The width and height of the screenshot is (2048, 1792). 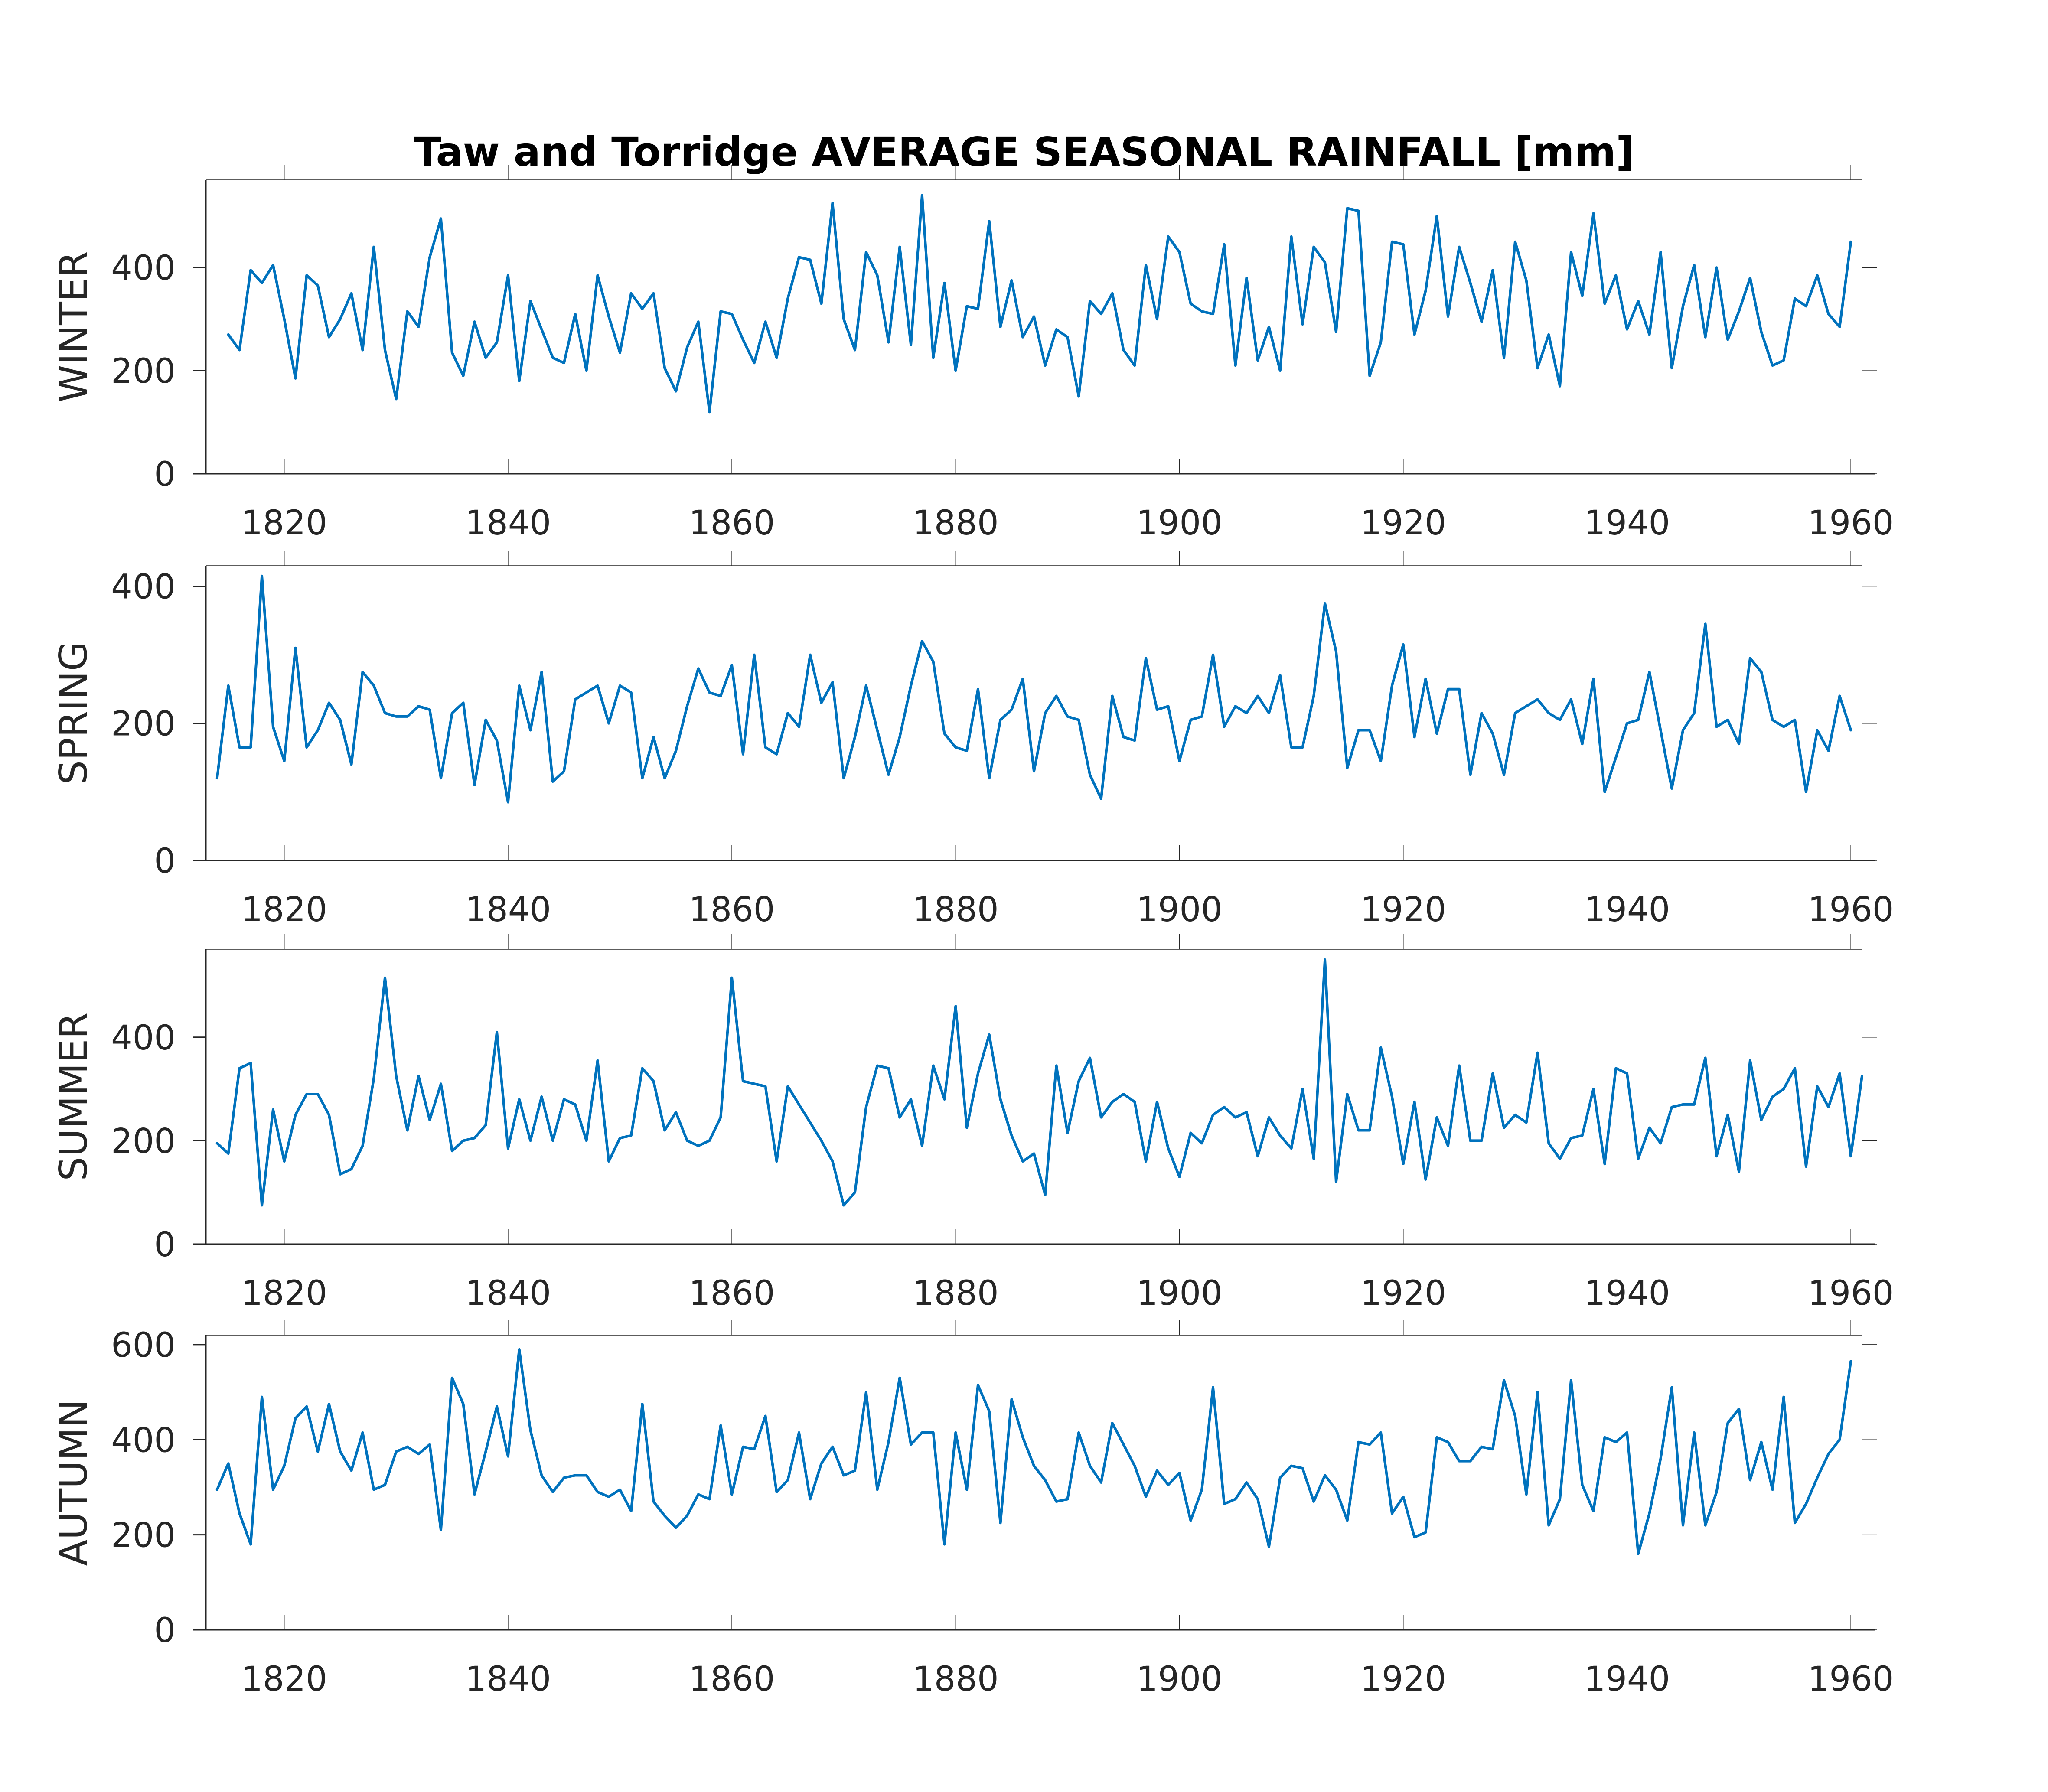 I want to click on summer-y-axis-label: SUMMER, so click(x=73, y=1097).